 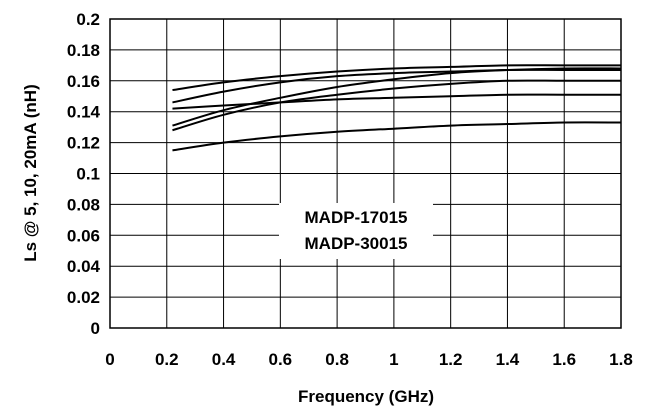 What do you see at coordinates (83, 81) in the screenshot?
I see `y-tick-label-8: 0.16` at bounding box center [83, 81].